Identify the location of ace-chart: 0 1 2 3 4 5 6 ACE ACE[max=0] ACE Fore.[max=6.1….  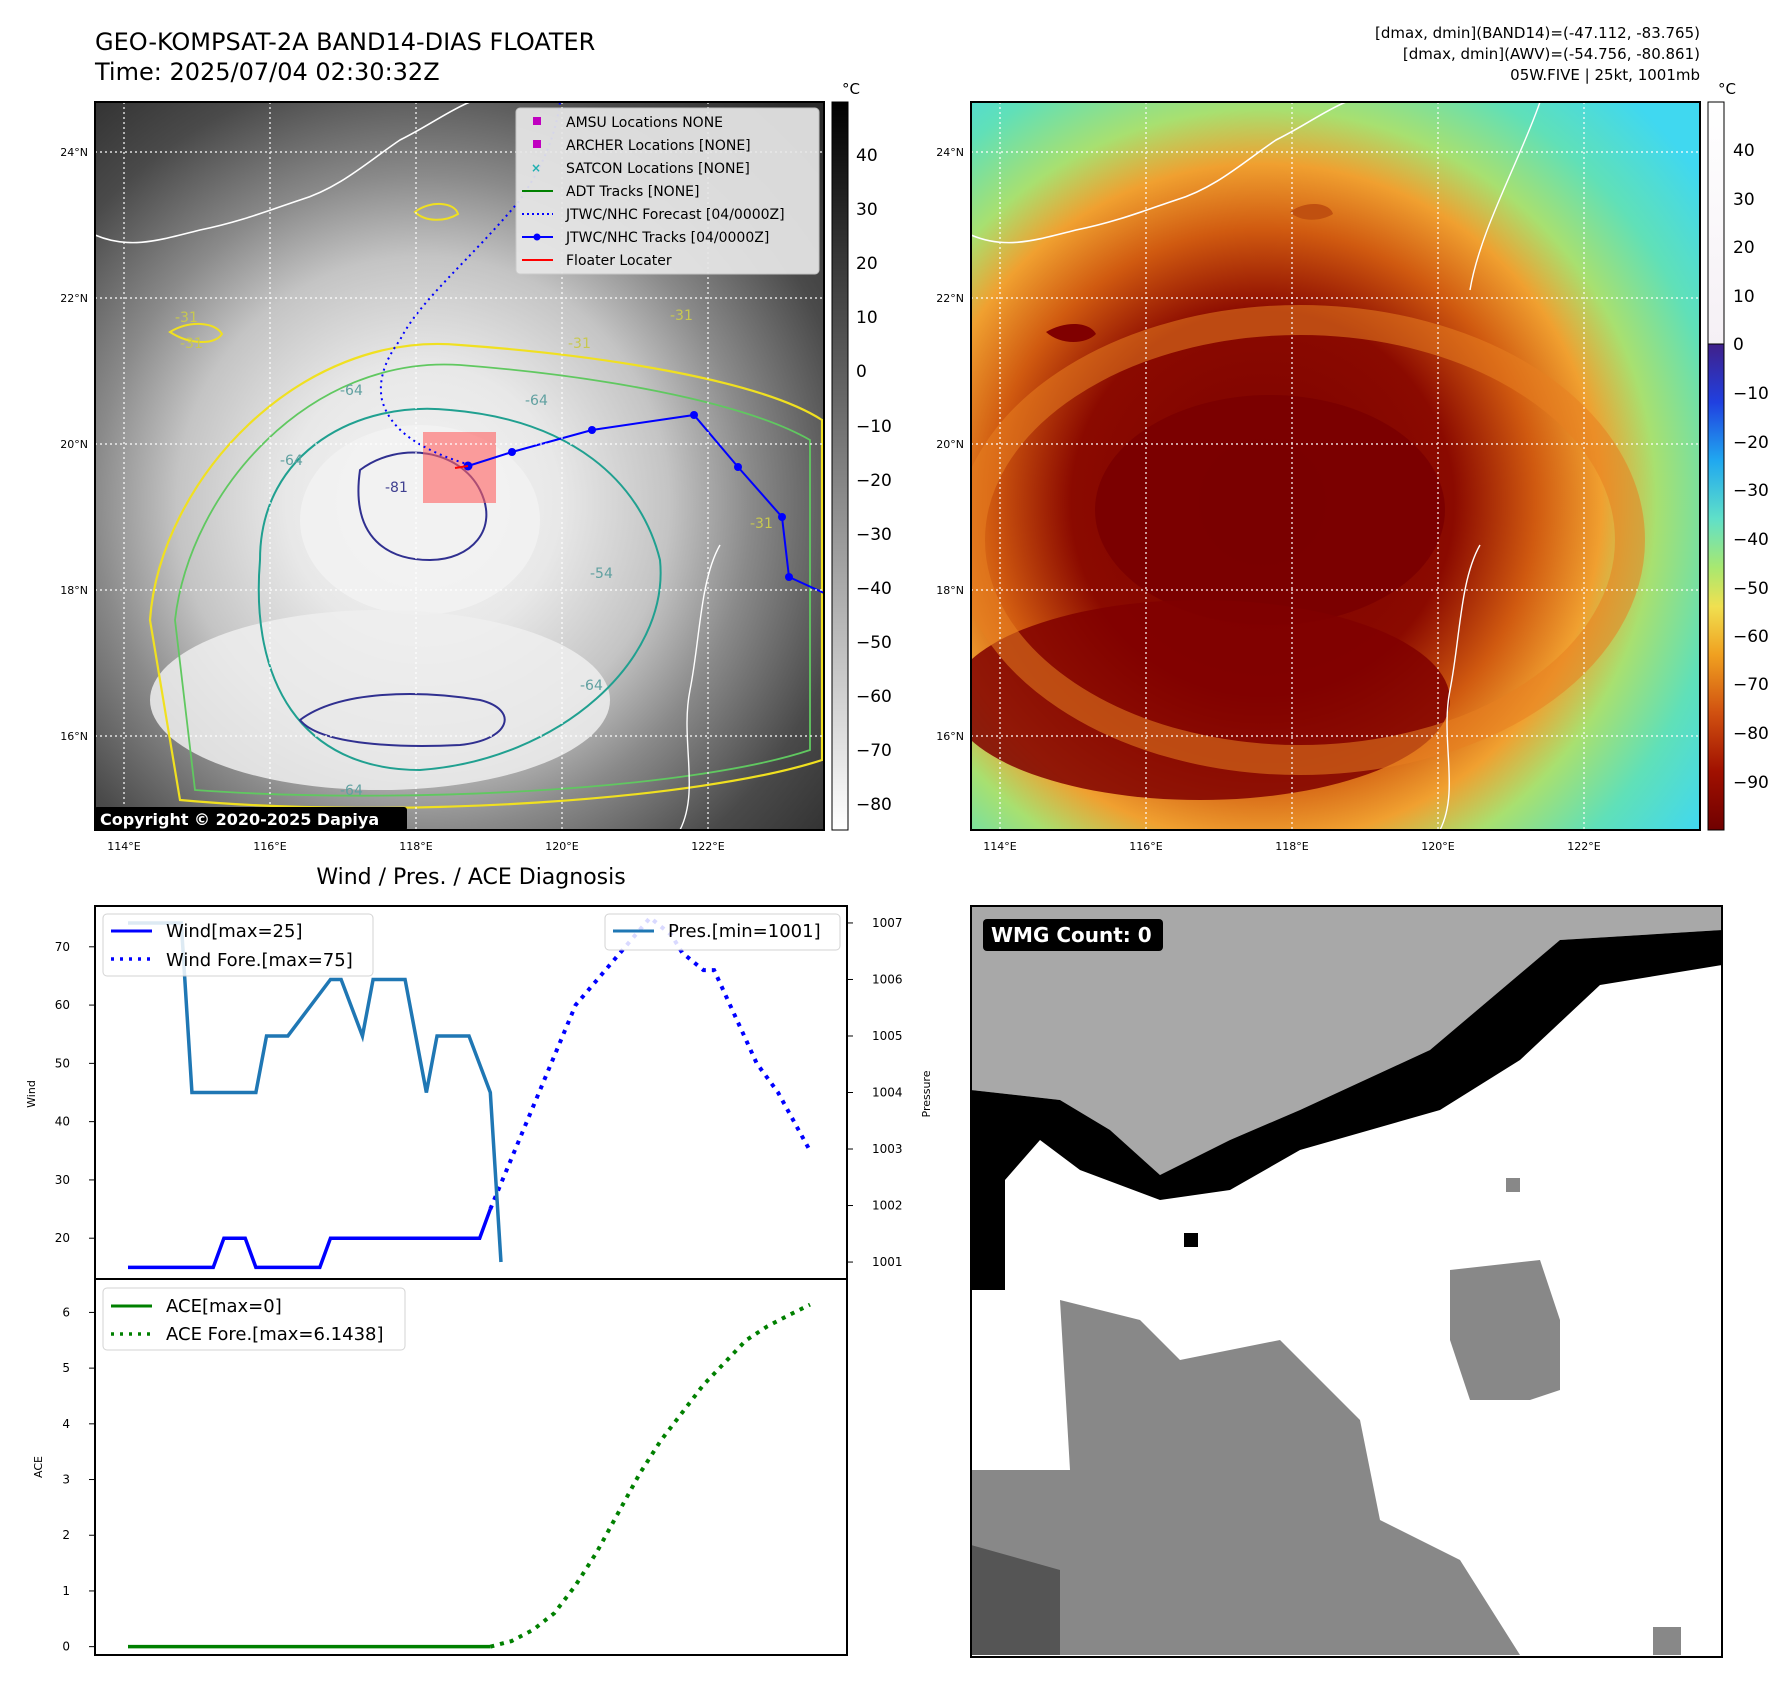
(440, 1467).